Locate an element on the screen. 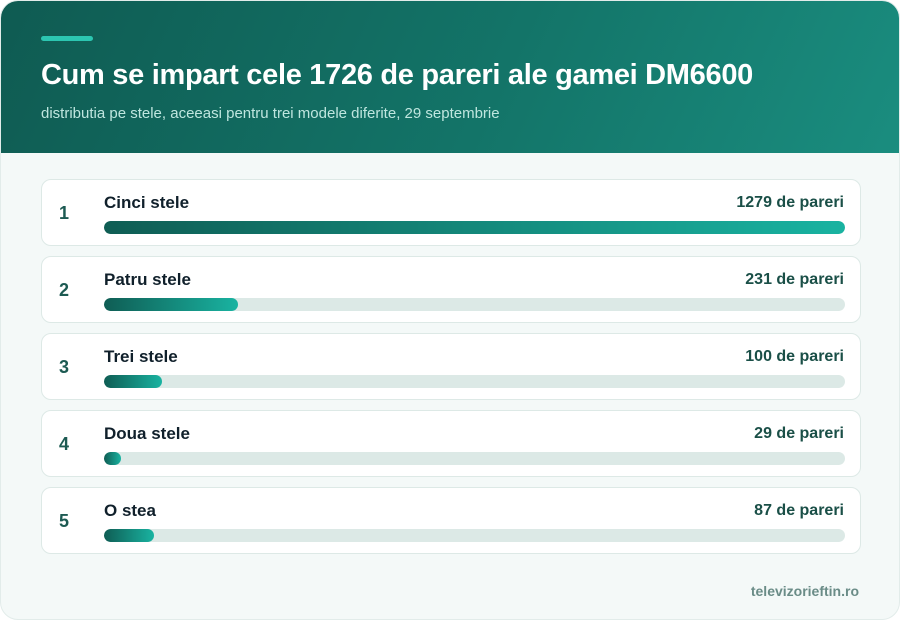 This screenshot has width=900, height=620. bar-value-label: 100 de pareri is located at coordinates (794, 356).